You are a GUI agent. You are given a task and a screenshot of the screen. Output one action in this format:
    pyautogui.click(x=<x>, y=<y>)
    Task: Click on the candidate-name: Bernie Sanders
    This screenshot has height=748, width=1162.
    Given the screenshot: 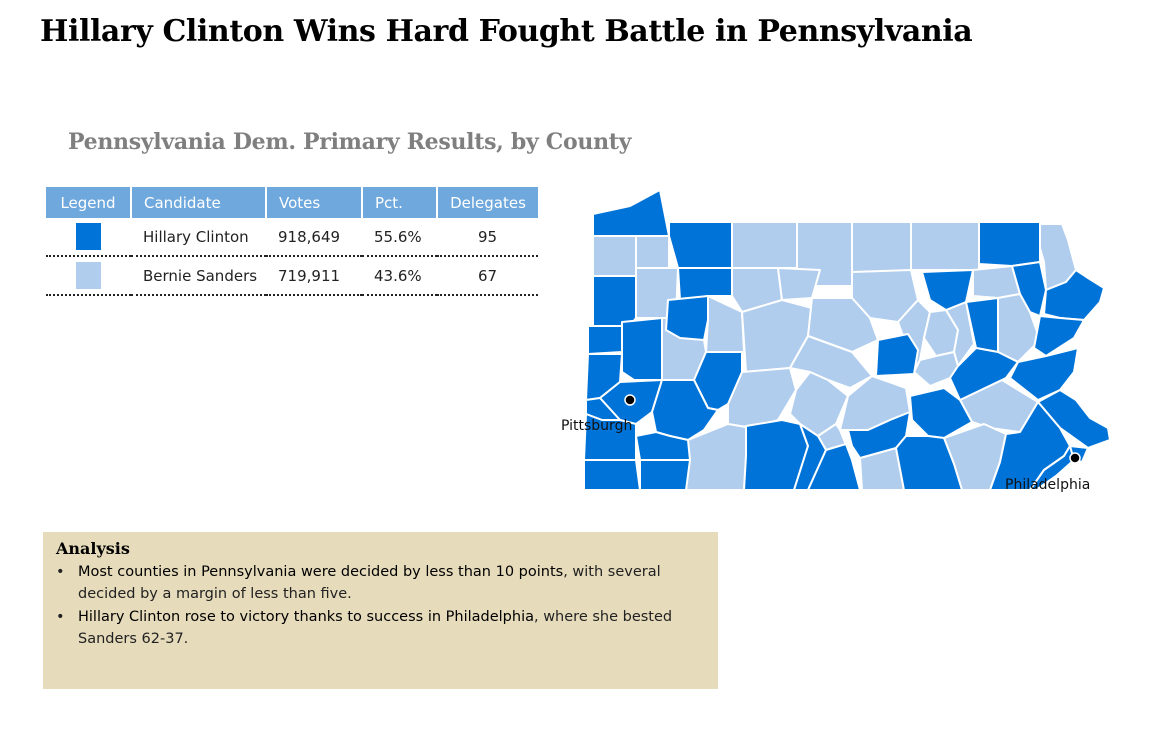 What is the action you would take?
    pyautogui.click(x=198, y=276)
    